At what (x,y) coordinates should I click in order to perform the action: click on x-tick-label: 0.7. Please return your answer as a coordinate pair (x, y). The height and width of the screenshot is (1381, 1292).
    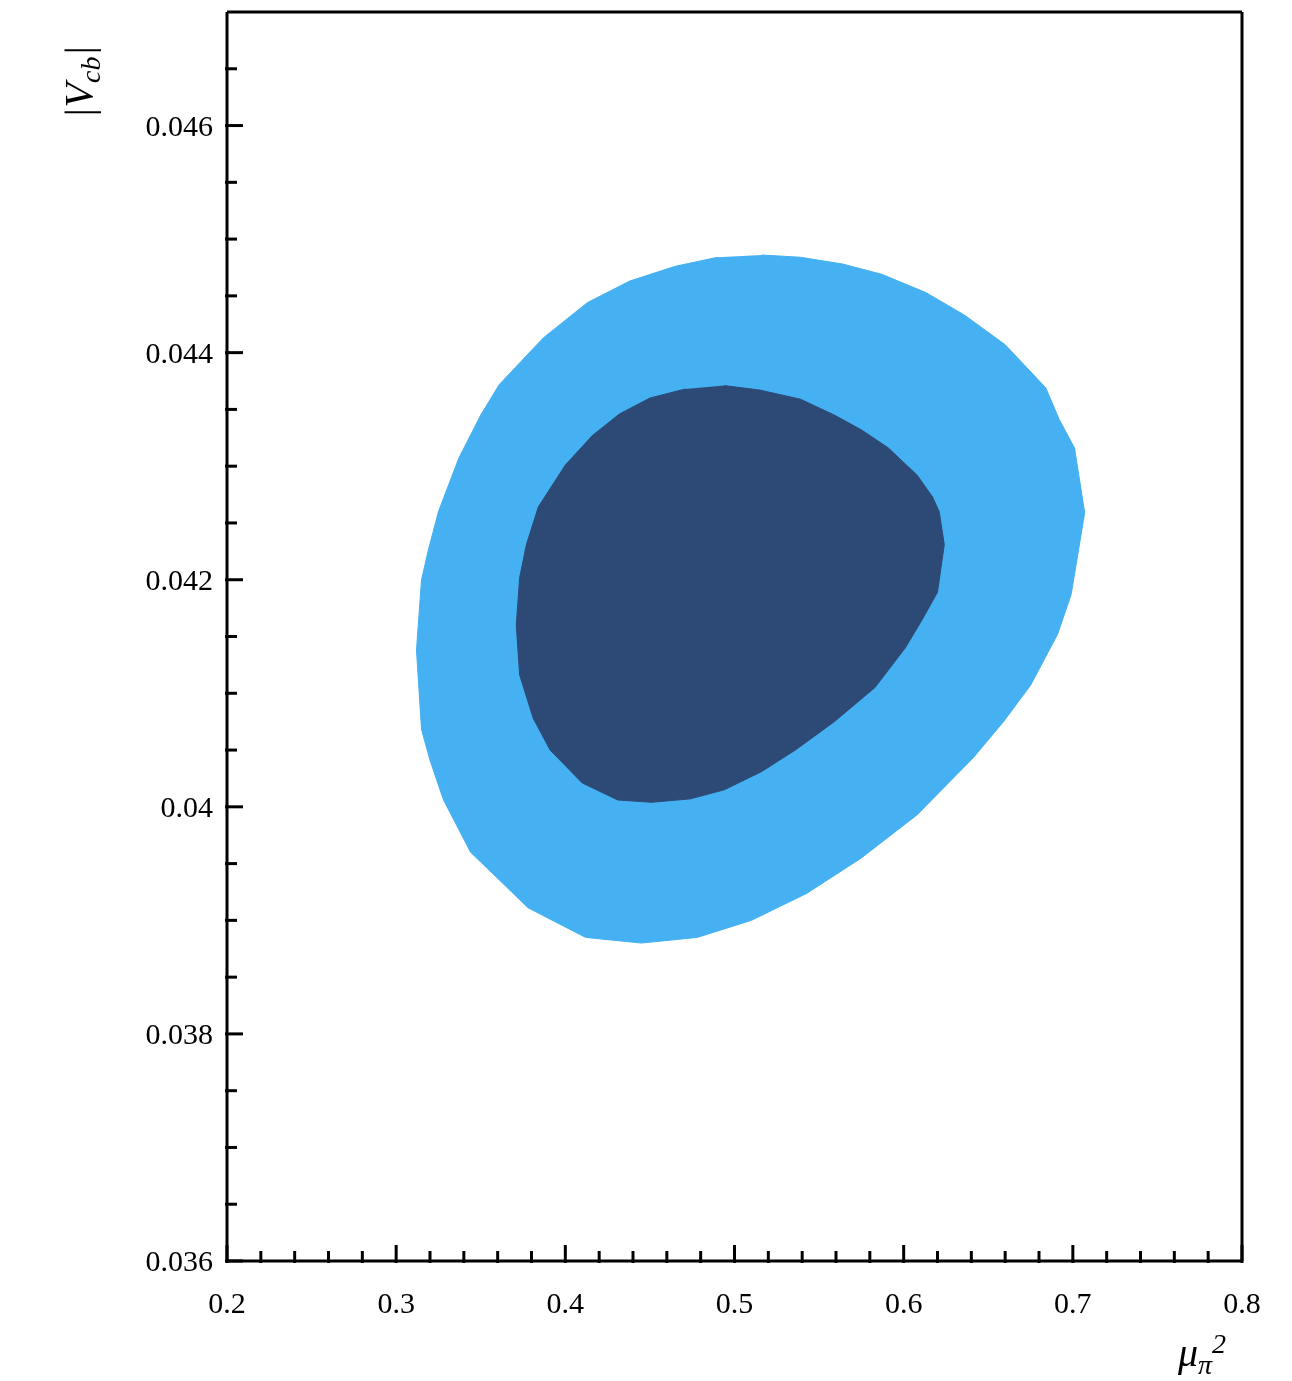
    Looking at the image, I should click on (1073, 1302).